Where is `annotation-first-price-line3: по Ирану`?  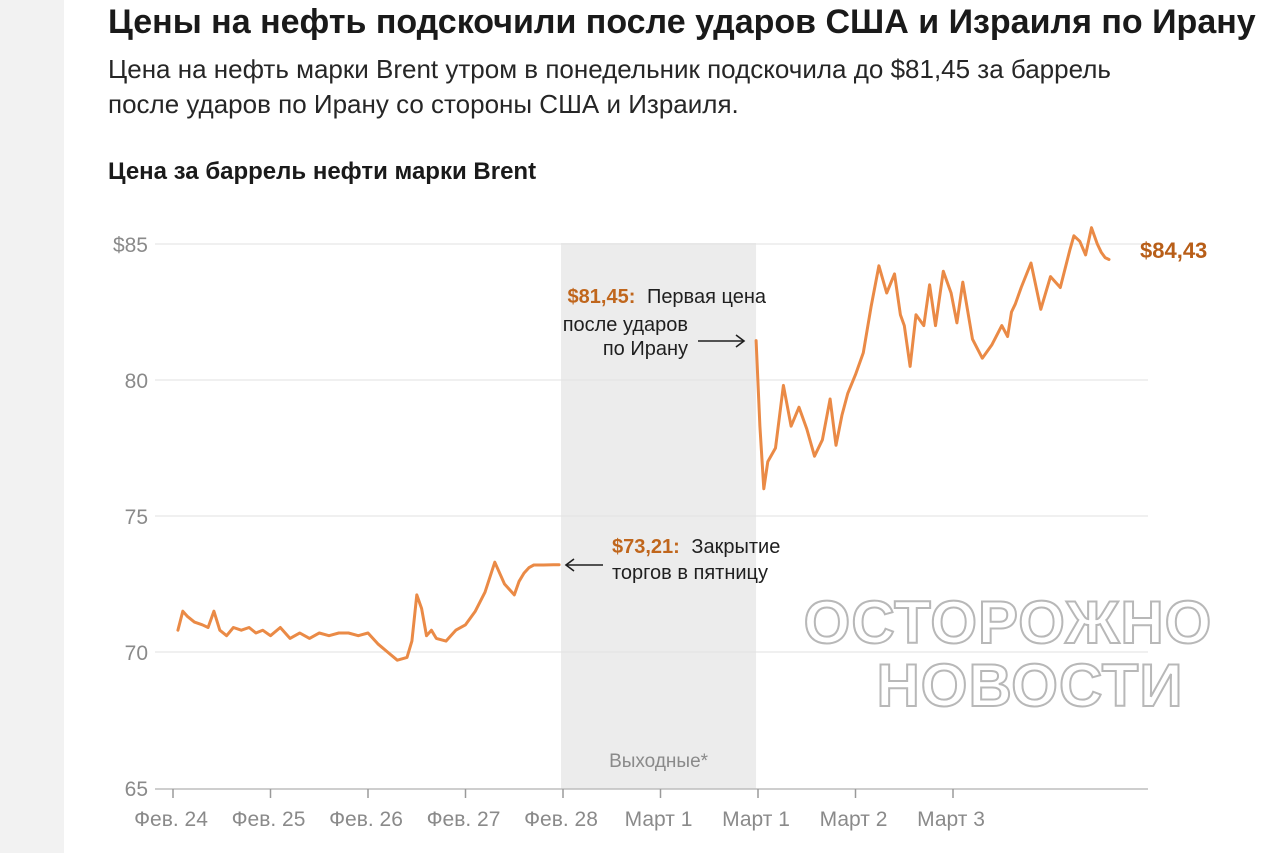 annotation-first-price-line3: по Ирану is located at coordinates (645, 349).